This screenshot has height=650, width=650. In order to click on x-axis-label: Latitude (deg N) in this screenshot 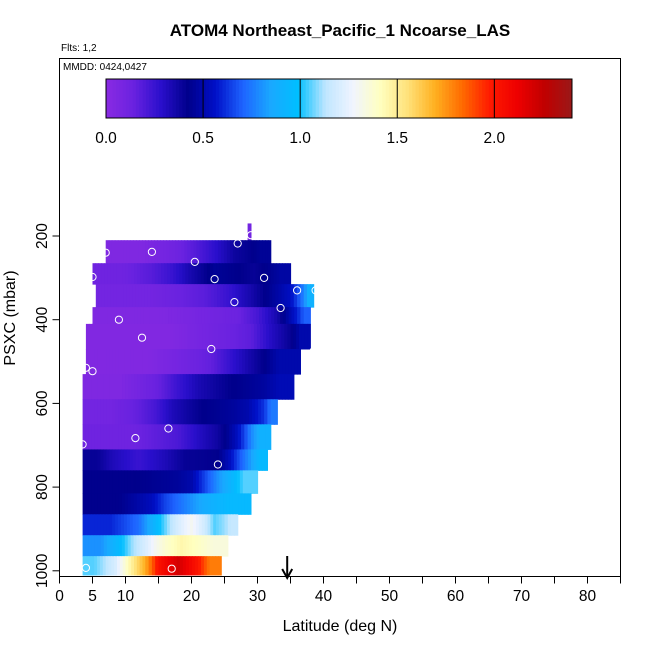, I will do `click(340, 626)`.